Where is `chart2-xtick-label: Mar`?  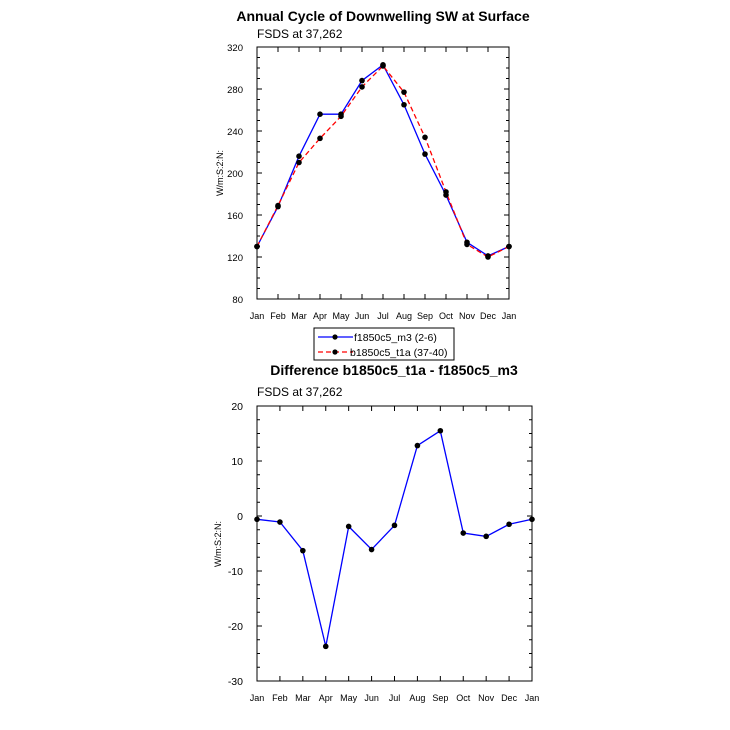 chart2-xtick-label: Mar is located at coordinates (303, 698).